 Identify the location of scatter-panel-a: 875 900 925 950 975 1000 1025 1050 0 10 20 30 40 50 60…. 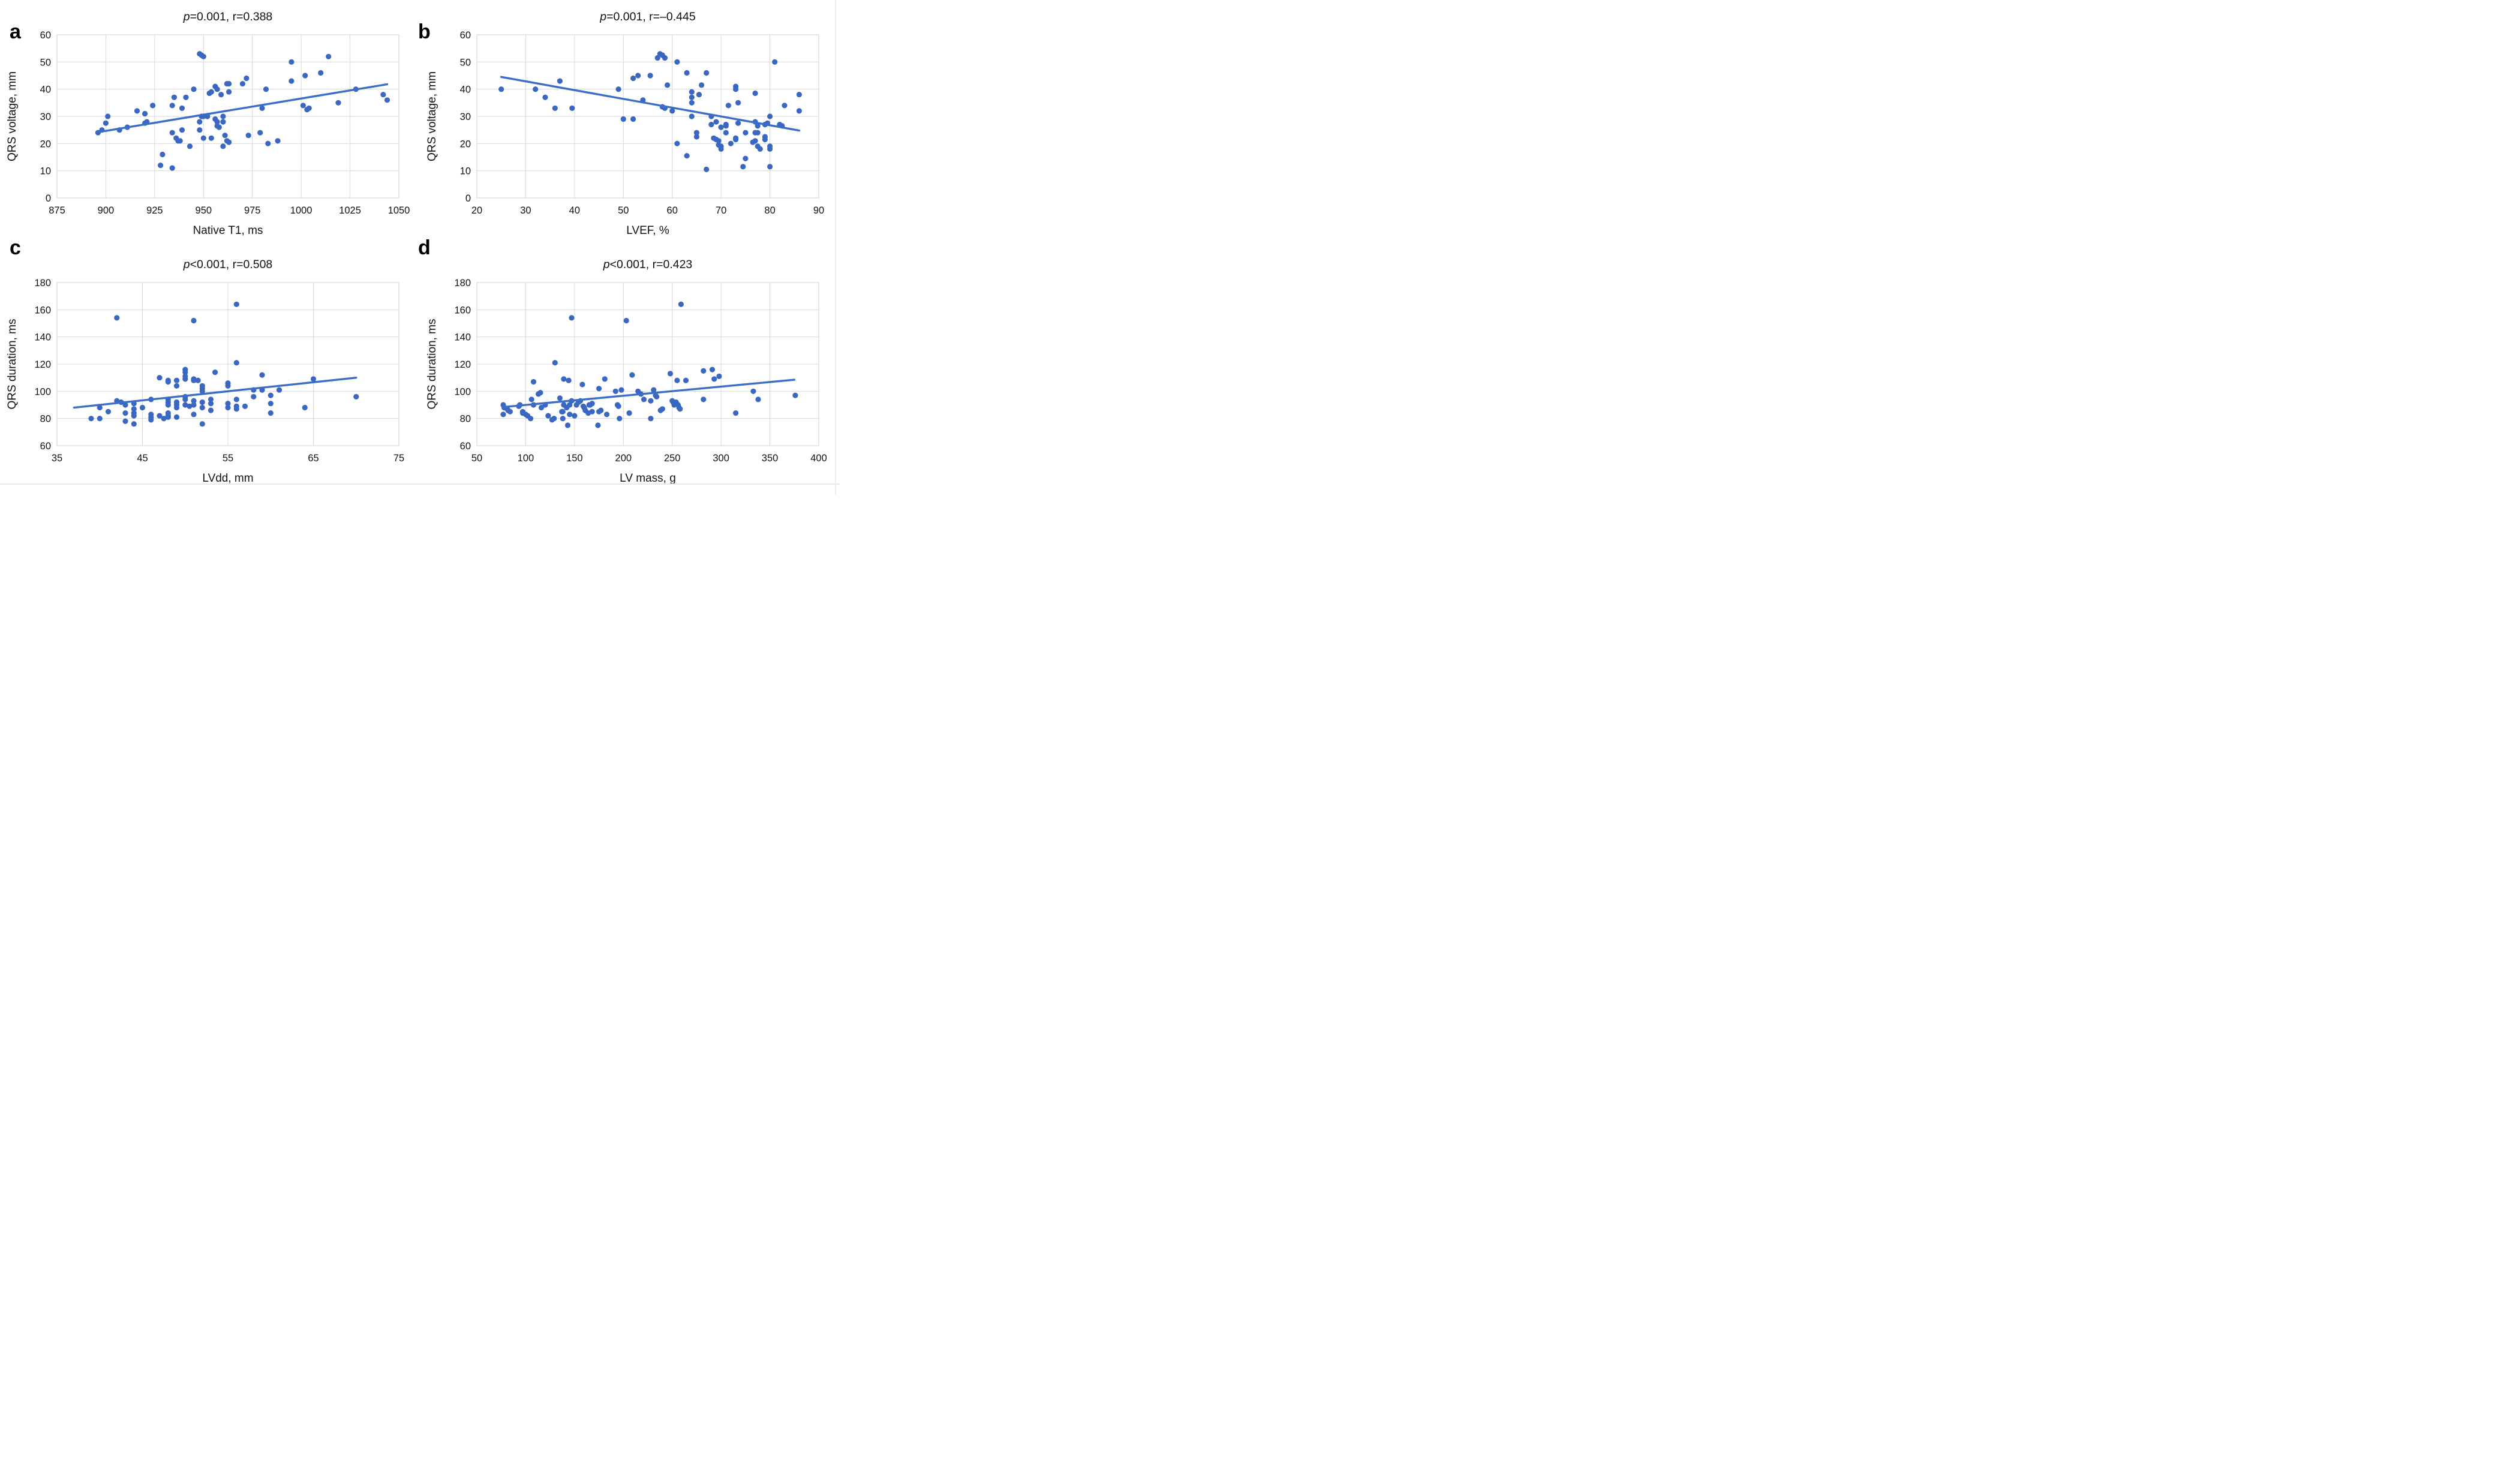
(210, 124).